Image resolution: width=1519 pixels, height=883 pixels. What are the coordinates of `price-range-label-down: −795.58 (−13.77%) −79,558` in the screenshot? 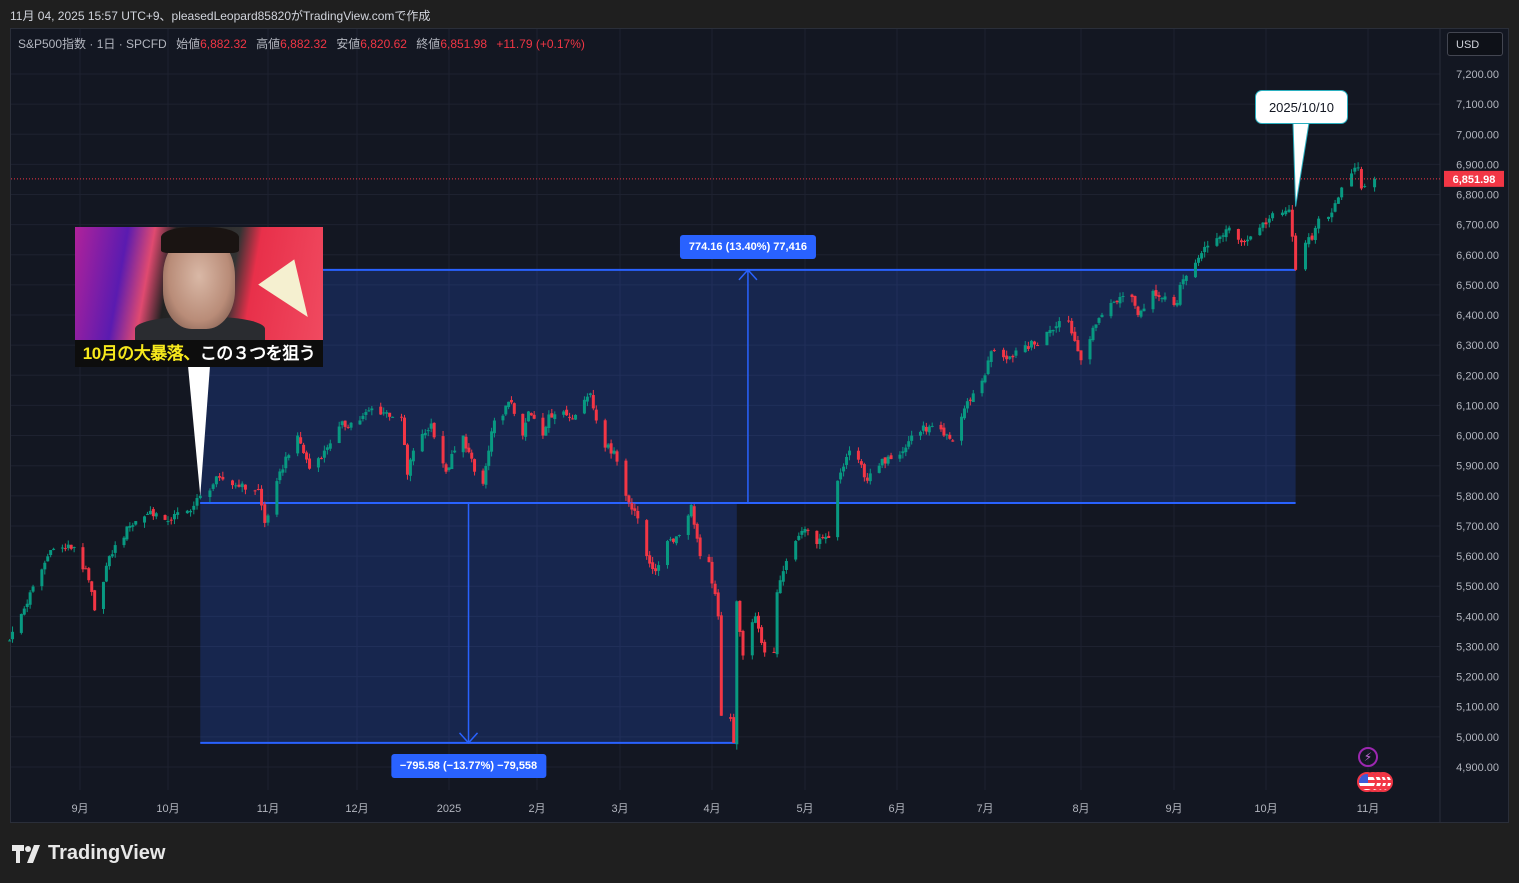 It's located at (468, 765).